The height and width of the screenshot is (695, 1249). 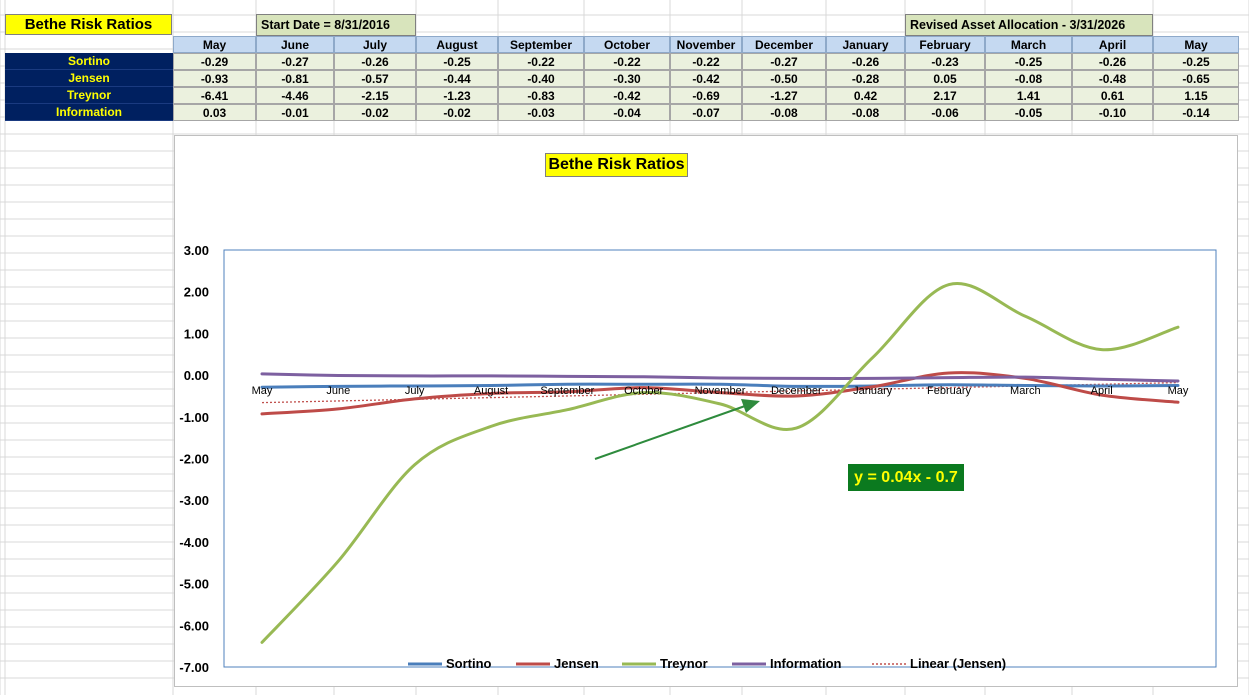 I want to click on table-cell: -0.10, so click(x=1112, y=112).